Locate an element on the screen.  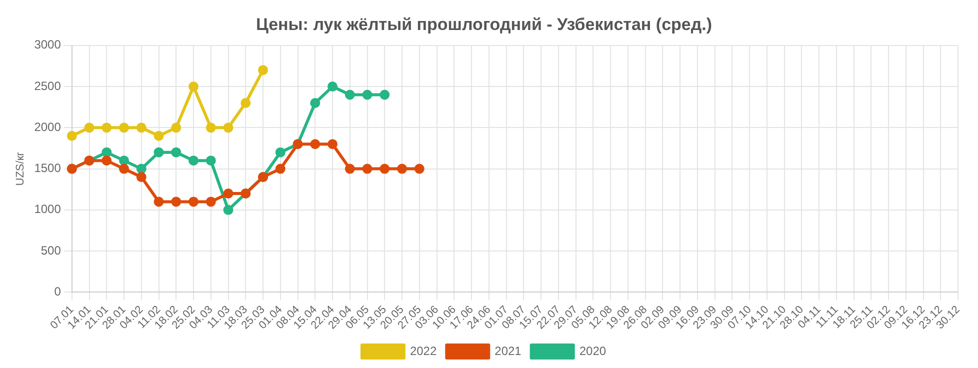
y-axis-title: UZS/кг is located at coordinates (20, 169).